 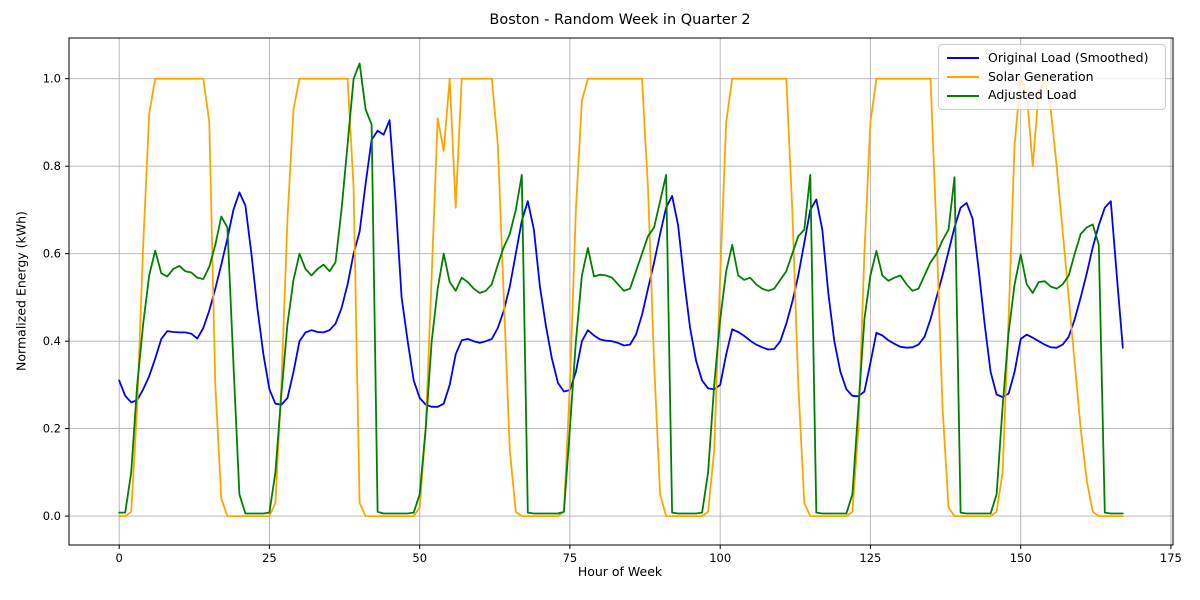 I want to click on x-tick-label: 25, so click(x=269, y=558).